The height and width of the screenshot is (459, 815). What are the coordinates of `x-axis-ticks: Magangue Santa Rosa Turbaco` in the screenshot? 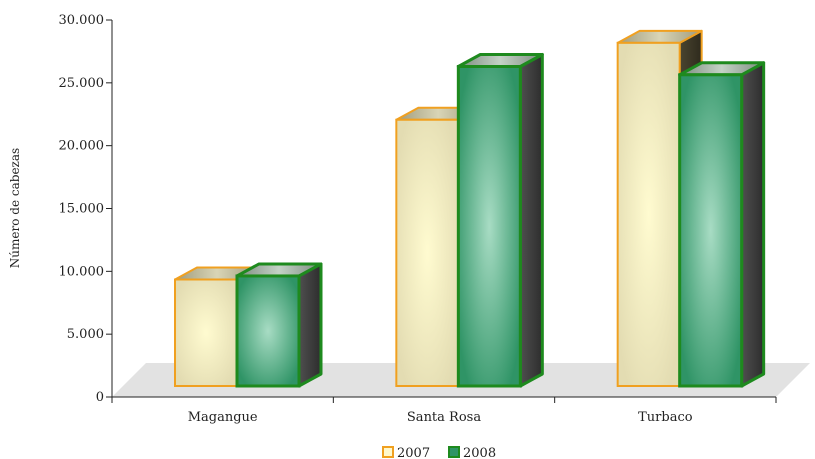 It's located at (444, 411).